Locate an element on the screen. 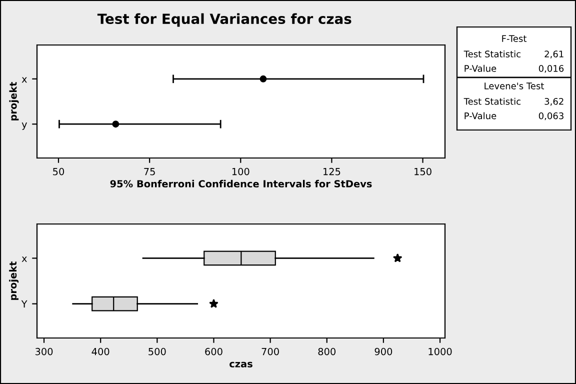 This screenshot has height=384, width=576. x-tick-label: 1000 is located at coordinates (440, 352).